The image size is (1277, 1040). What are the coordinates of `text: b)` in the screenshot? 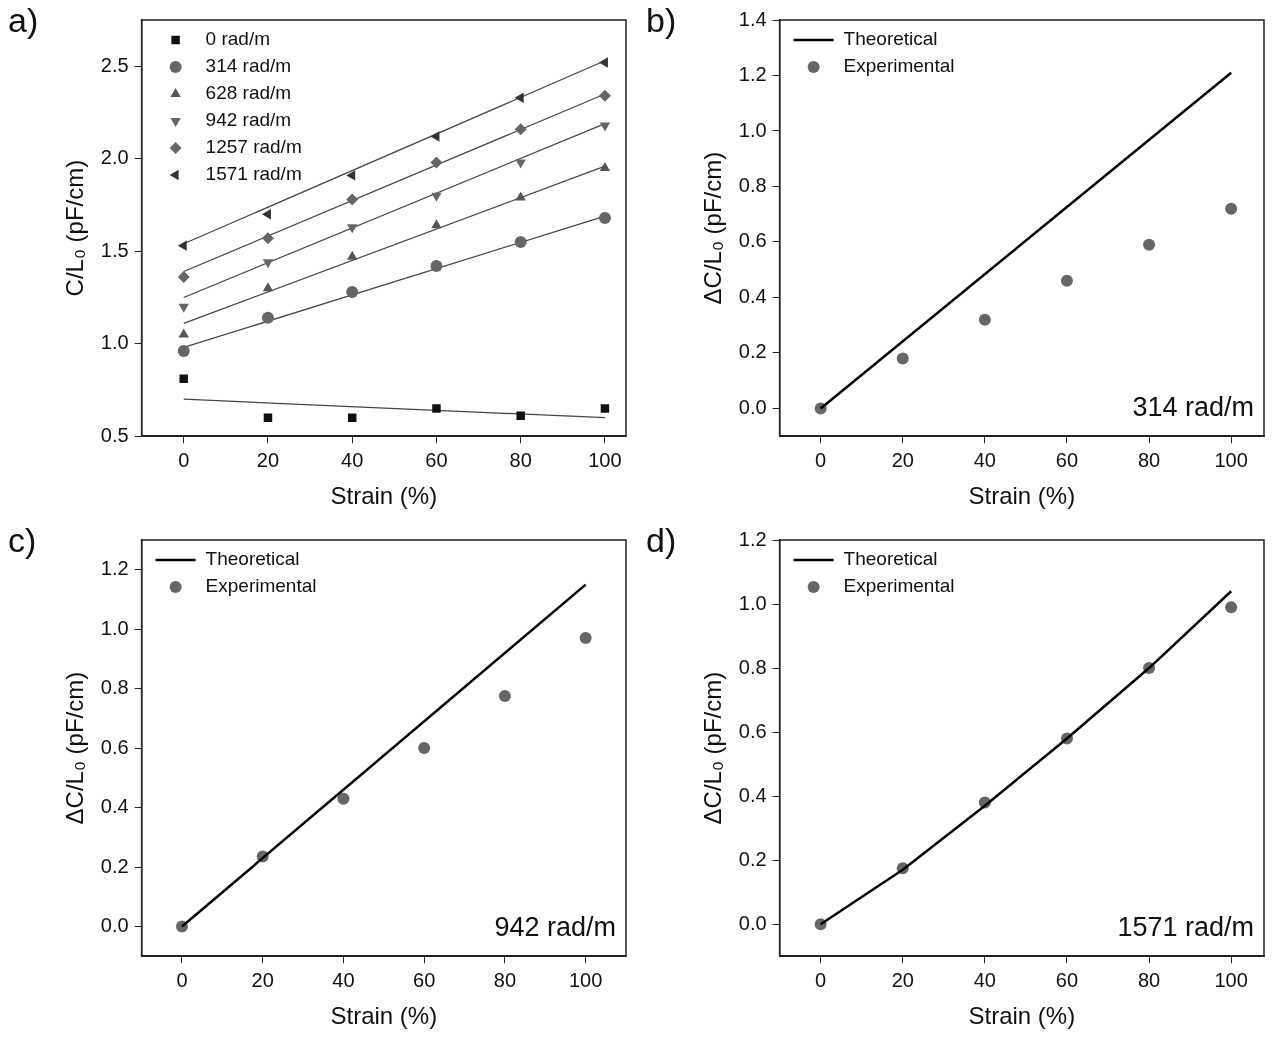 It's located at (661, 20).